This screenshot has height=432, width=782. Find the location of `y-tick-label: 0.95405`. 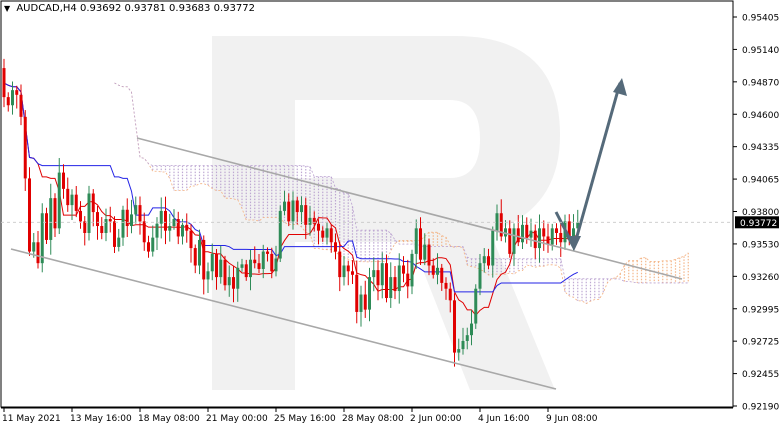

y-tick-label: 0.95405 is located at coordinates (760, 19).